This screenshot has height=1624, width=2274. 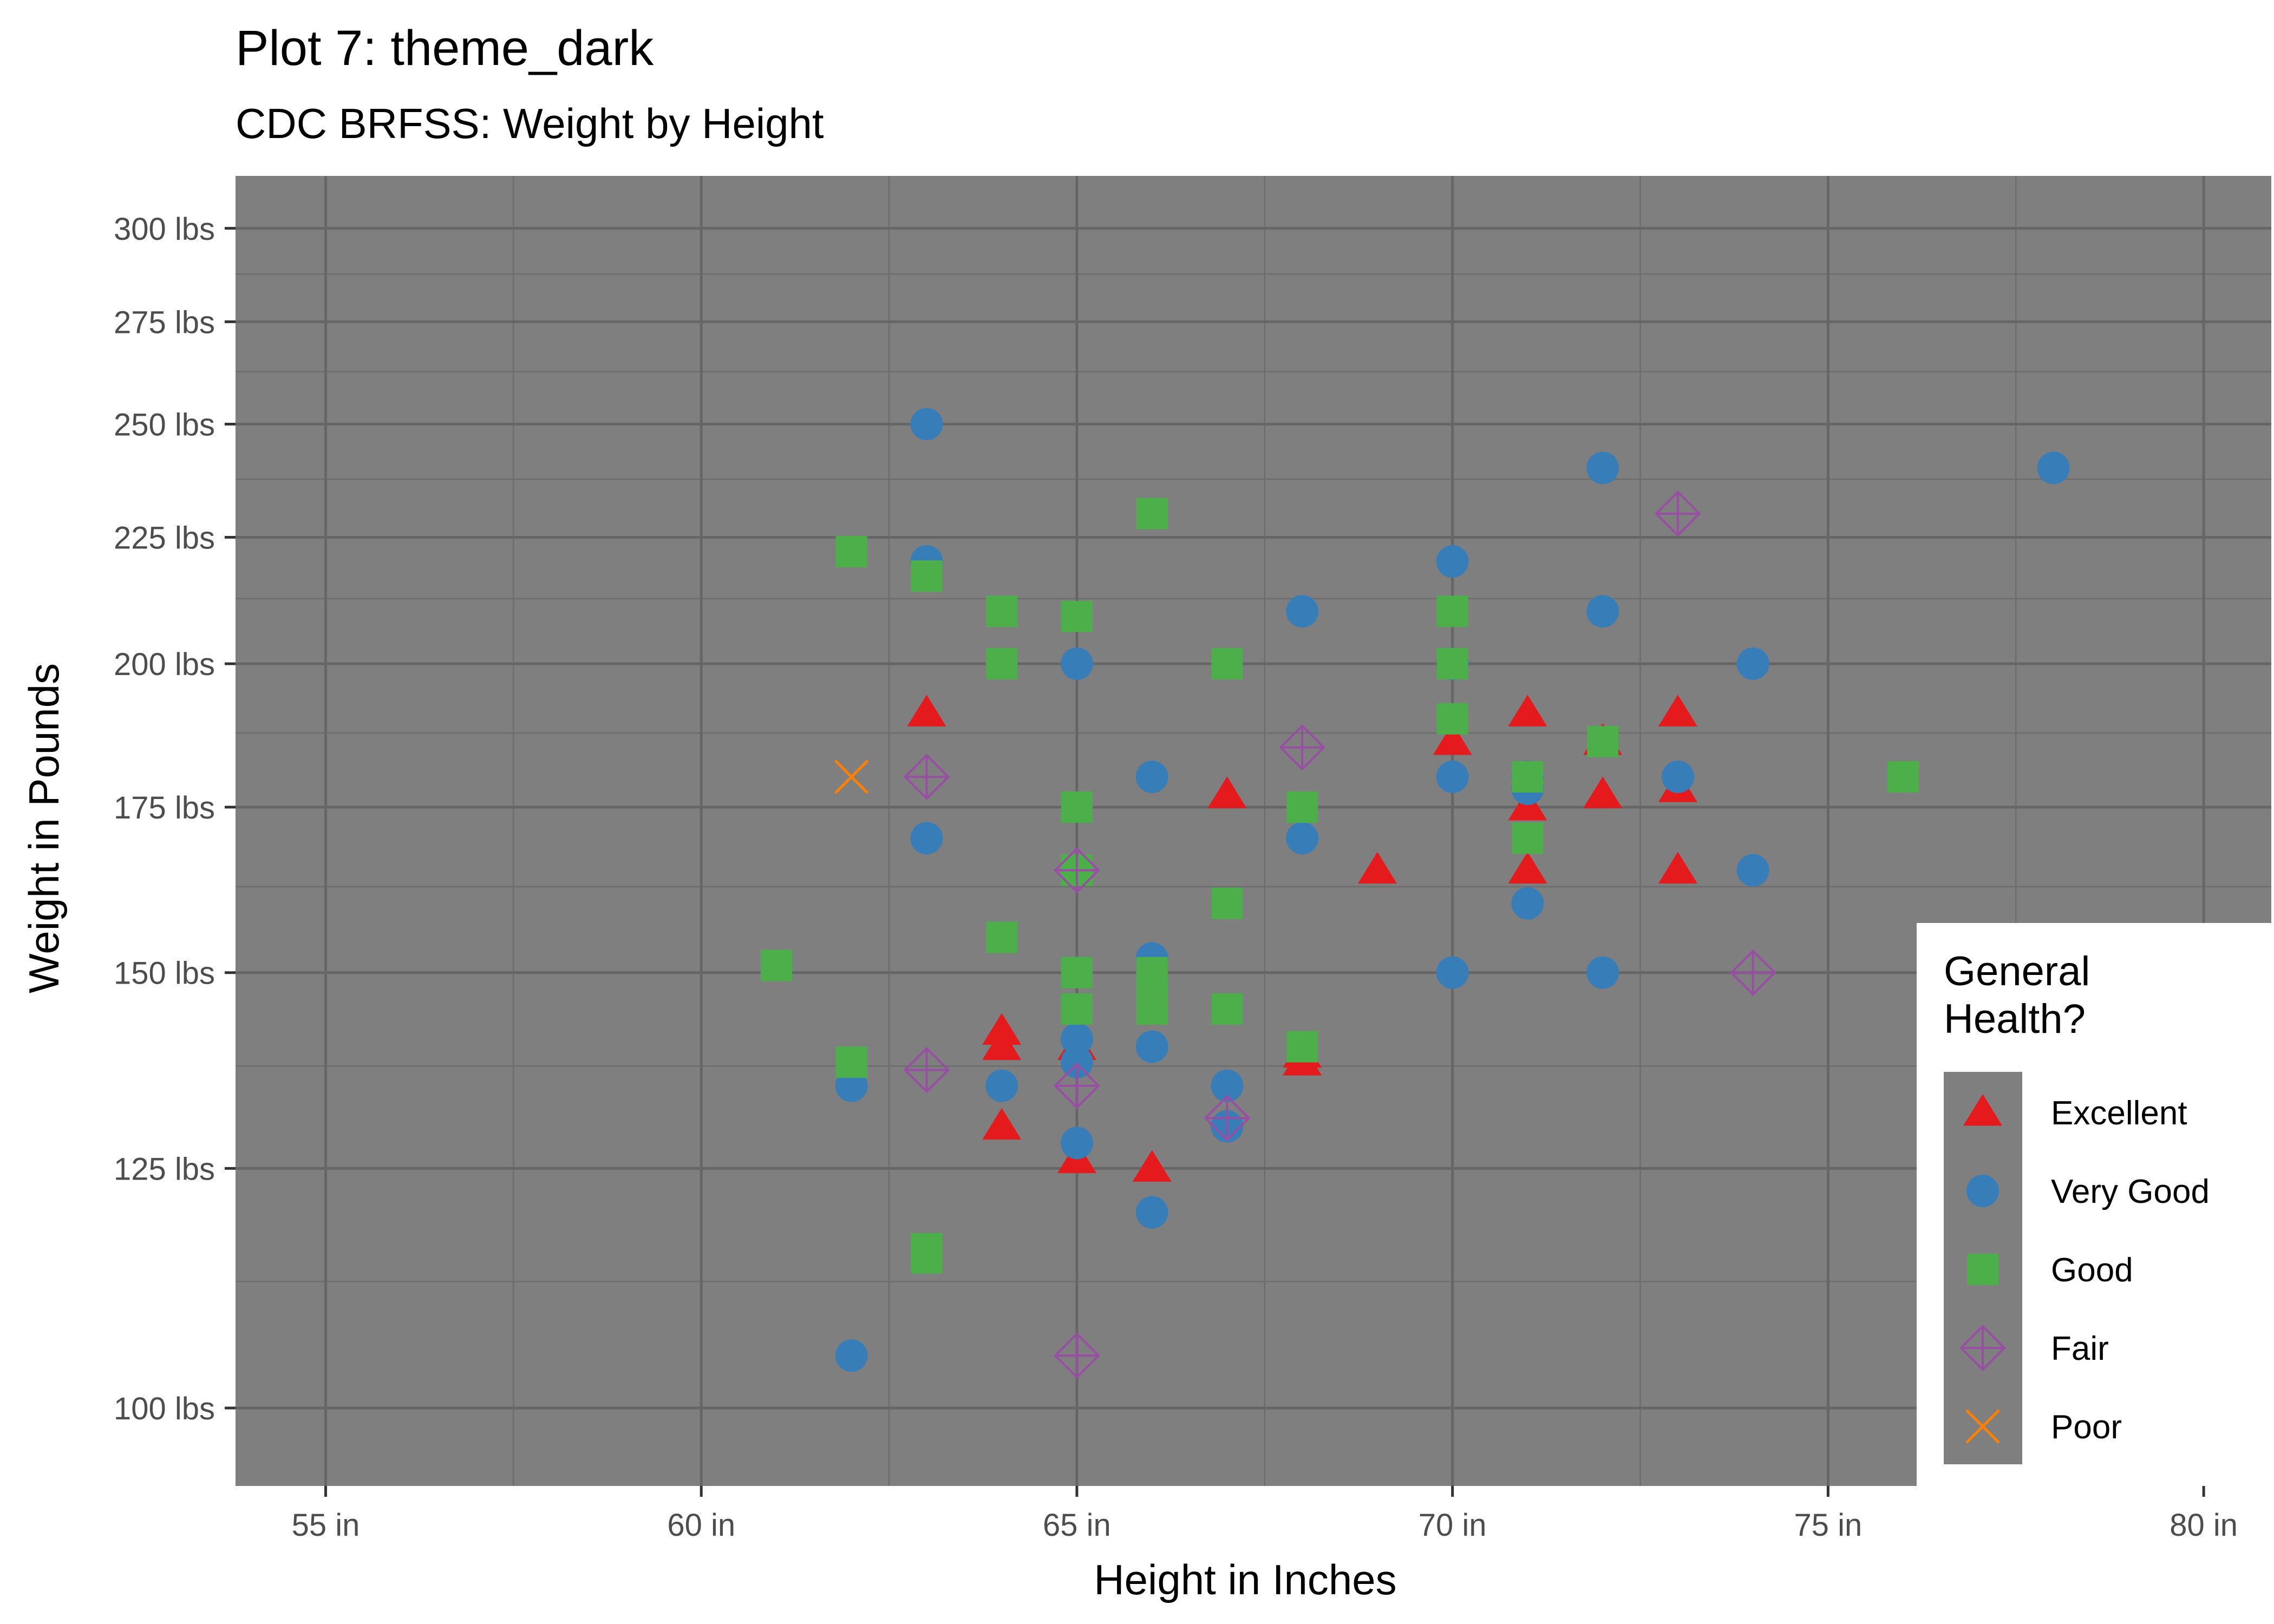 I want to click on legend-label-excellent: Excellent, so click(x=2119, y=1113).